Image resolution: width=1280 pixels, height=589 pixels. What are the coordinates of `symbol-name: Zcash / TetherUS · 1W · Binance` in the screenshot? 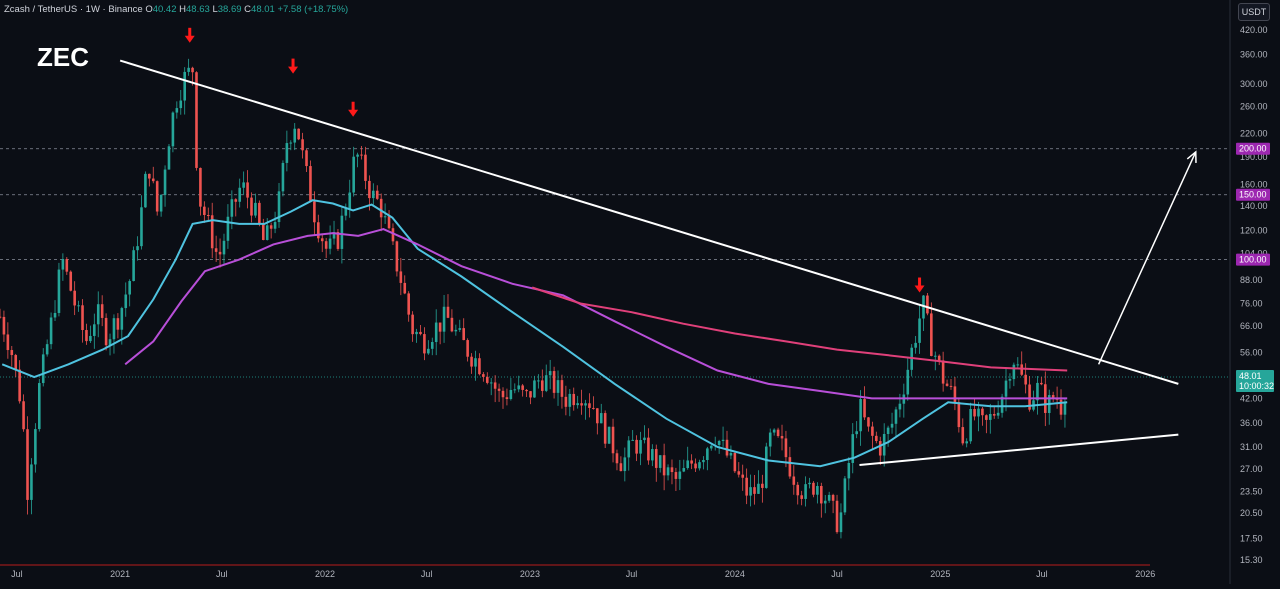 It's located at (73, 9).